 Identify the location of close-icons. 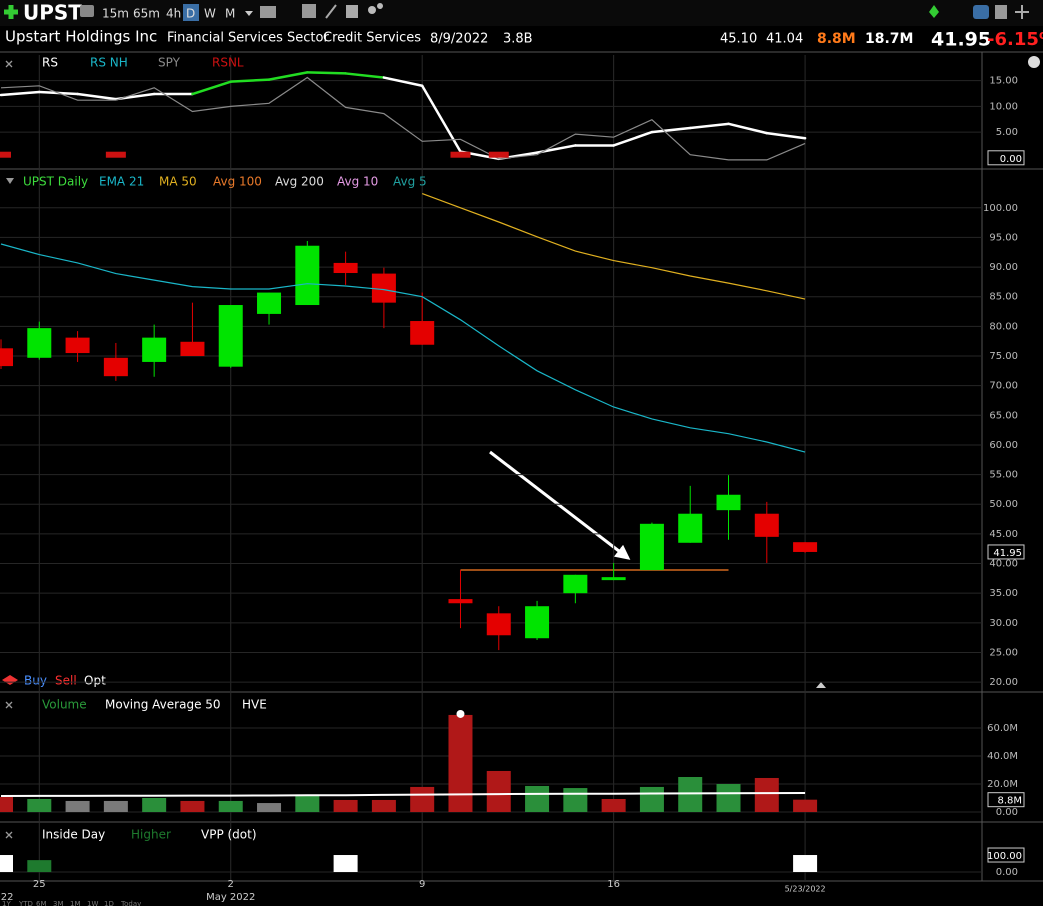
(9, 449).